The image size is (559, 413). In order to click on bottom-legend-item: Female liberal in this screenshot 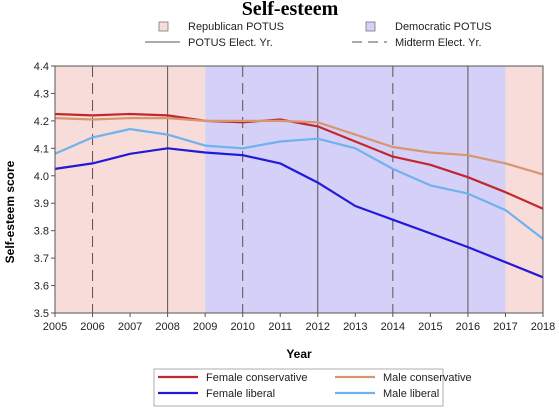, I will do `click(216, 394)`.